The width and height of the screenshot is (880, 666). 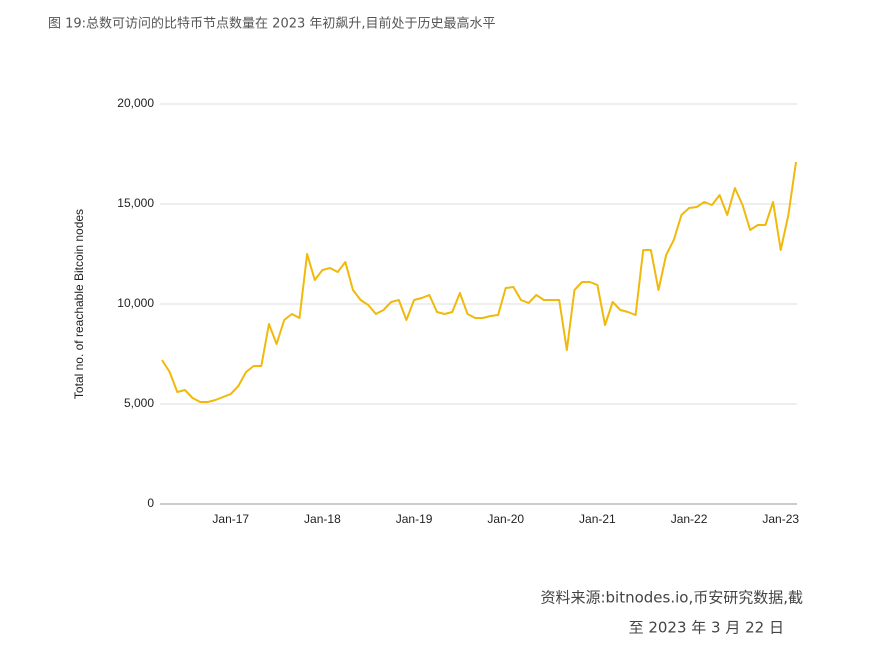 I want to click on y-axis-label: Total no. of reachable Bitcoin nodes, so click(x=79, y=304).